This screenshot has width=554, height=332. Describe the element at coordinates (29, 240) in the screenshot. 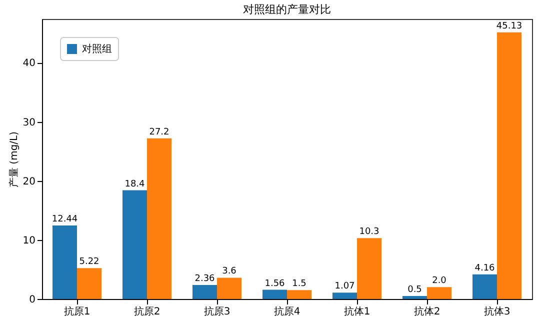

I see `y-tick-label: 10` at that location.